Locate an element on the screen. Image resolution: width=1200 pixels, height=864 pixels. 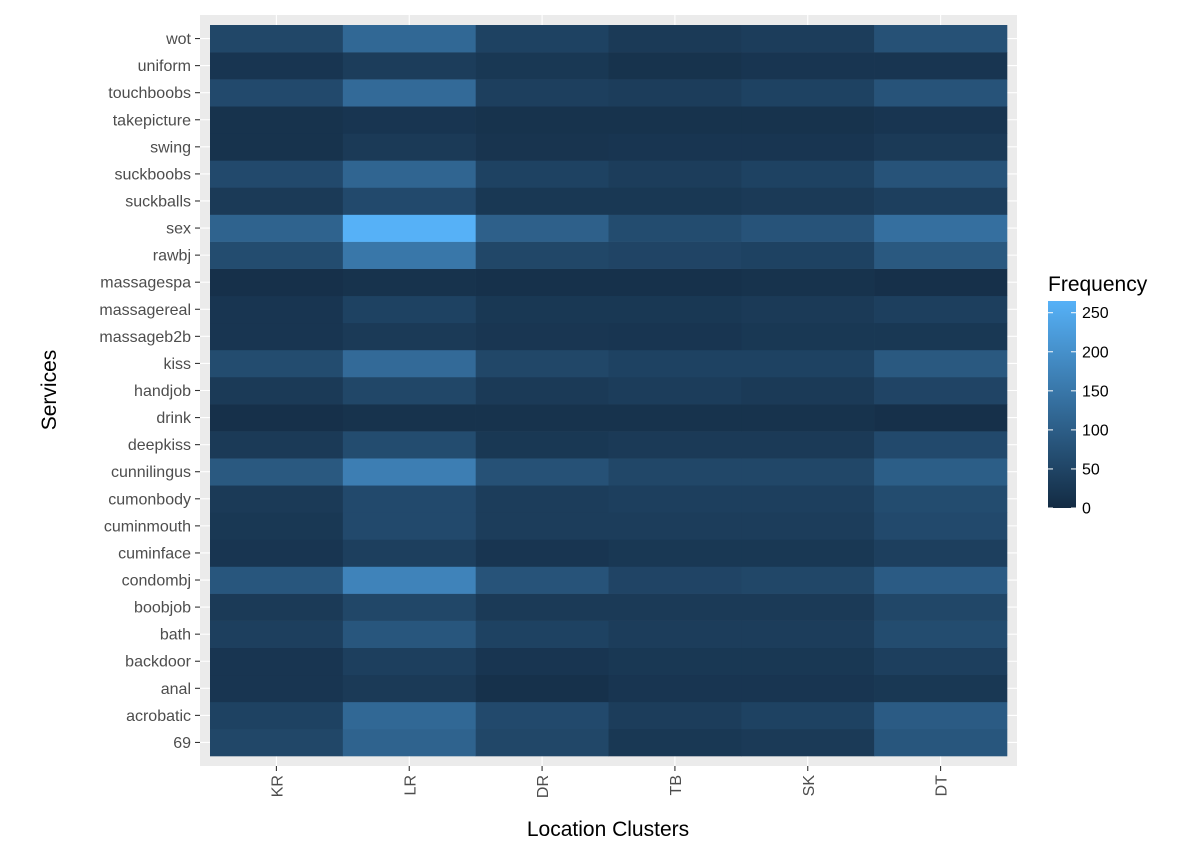
heatmap-cell-takepicture-DT is located at coordinates (941, 120).